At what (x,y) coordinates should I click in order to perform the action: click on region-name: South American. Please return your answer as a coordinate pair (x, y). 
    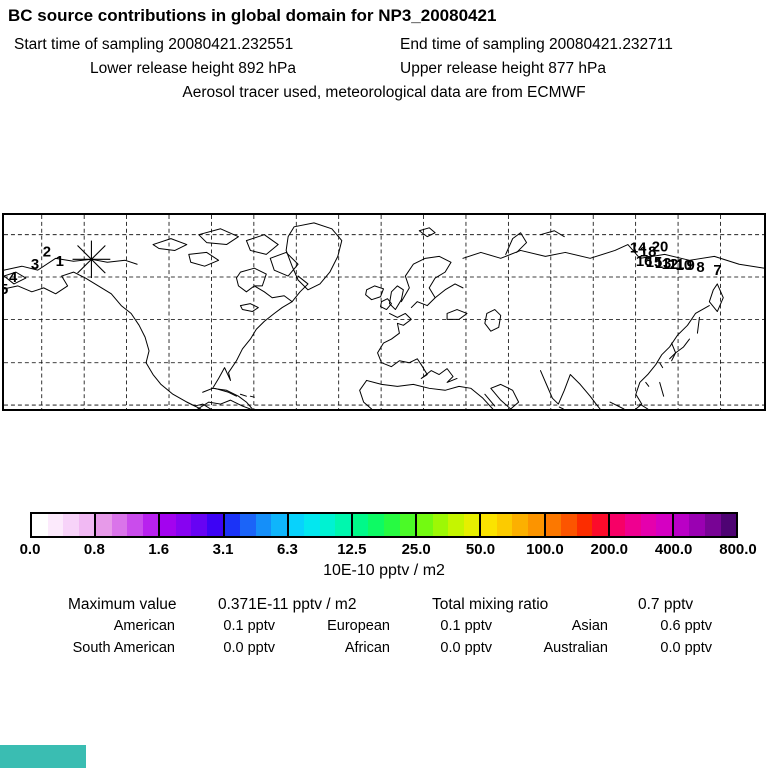
    Looking at the image, I should click on (123, 648).